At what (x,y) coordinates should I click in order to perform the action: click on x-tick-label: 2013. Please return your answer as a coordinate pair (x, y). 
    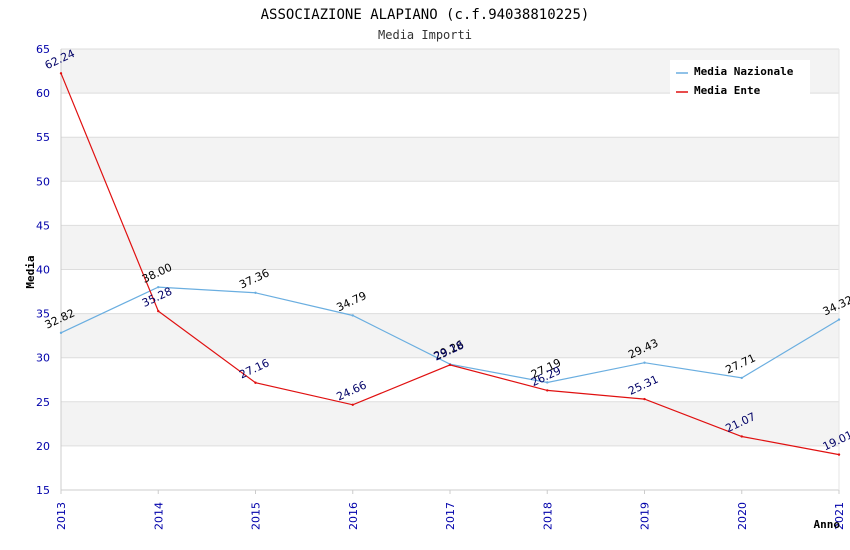
    Looking at the image, I should click on (61, 516).